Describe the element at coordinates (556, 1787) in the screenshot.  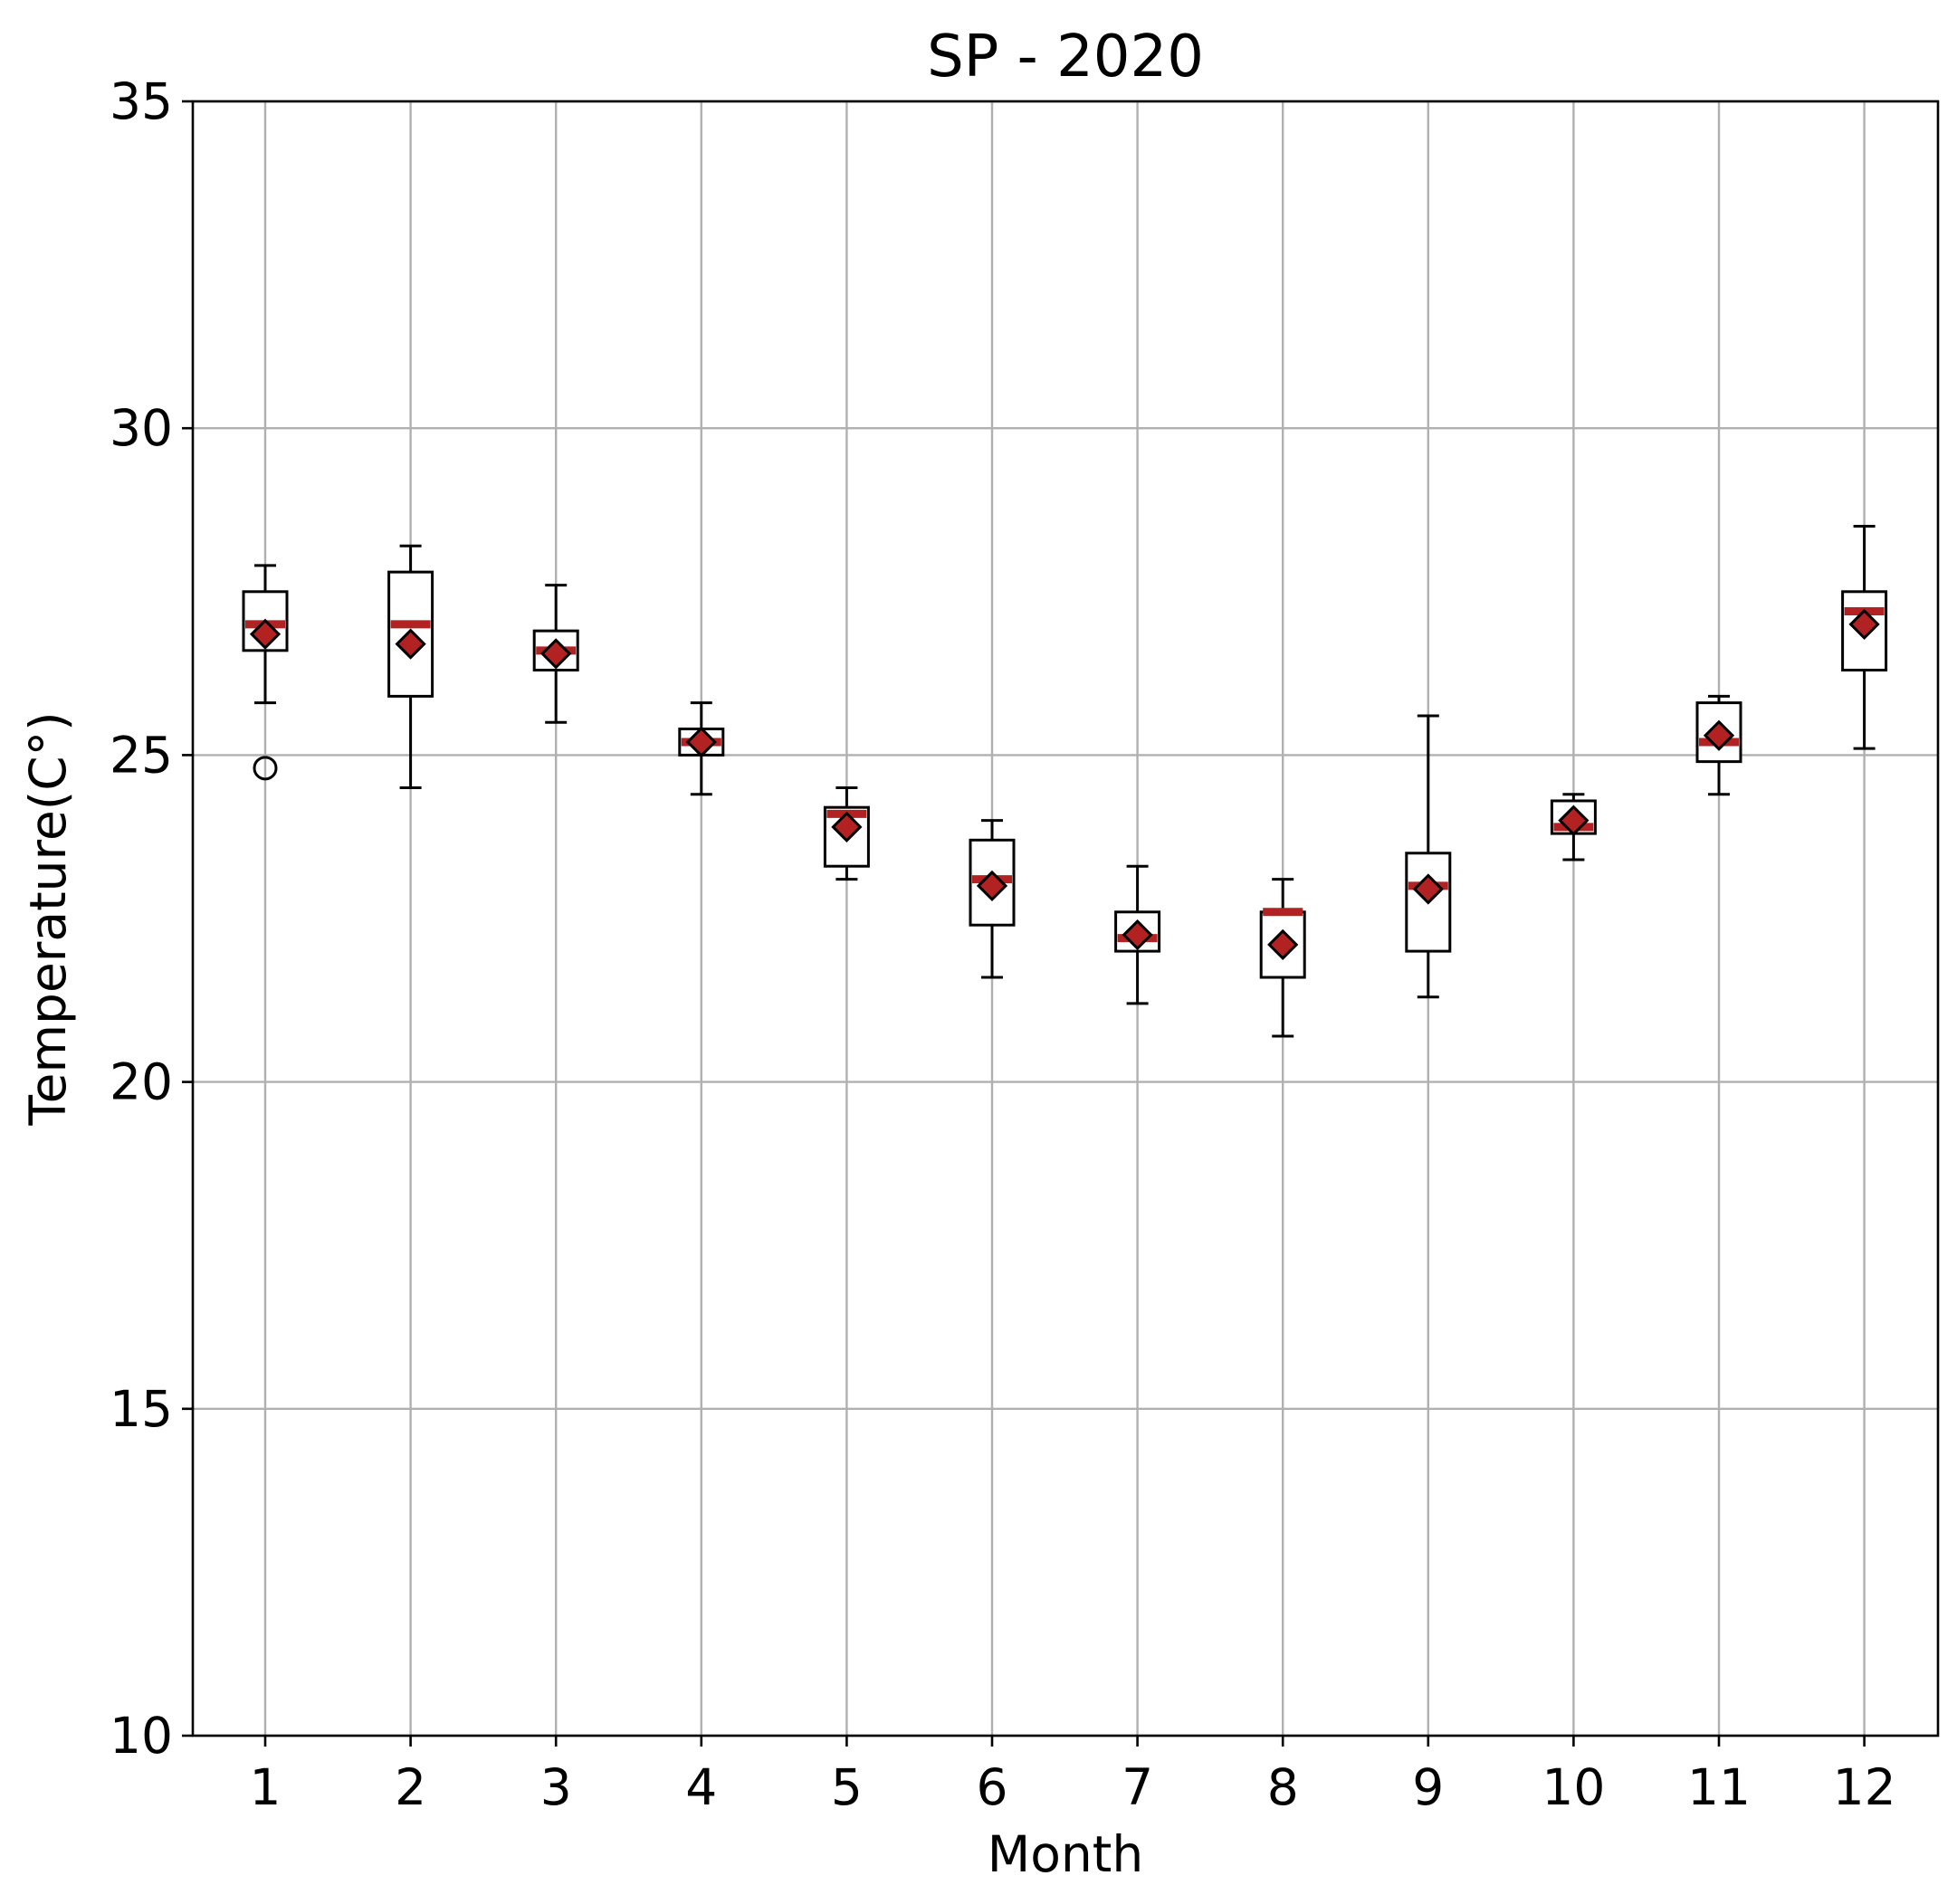
I see `x-tick-label: 3` at that location.